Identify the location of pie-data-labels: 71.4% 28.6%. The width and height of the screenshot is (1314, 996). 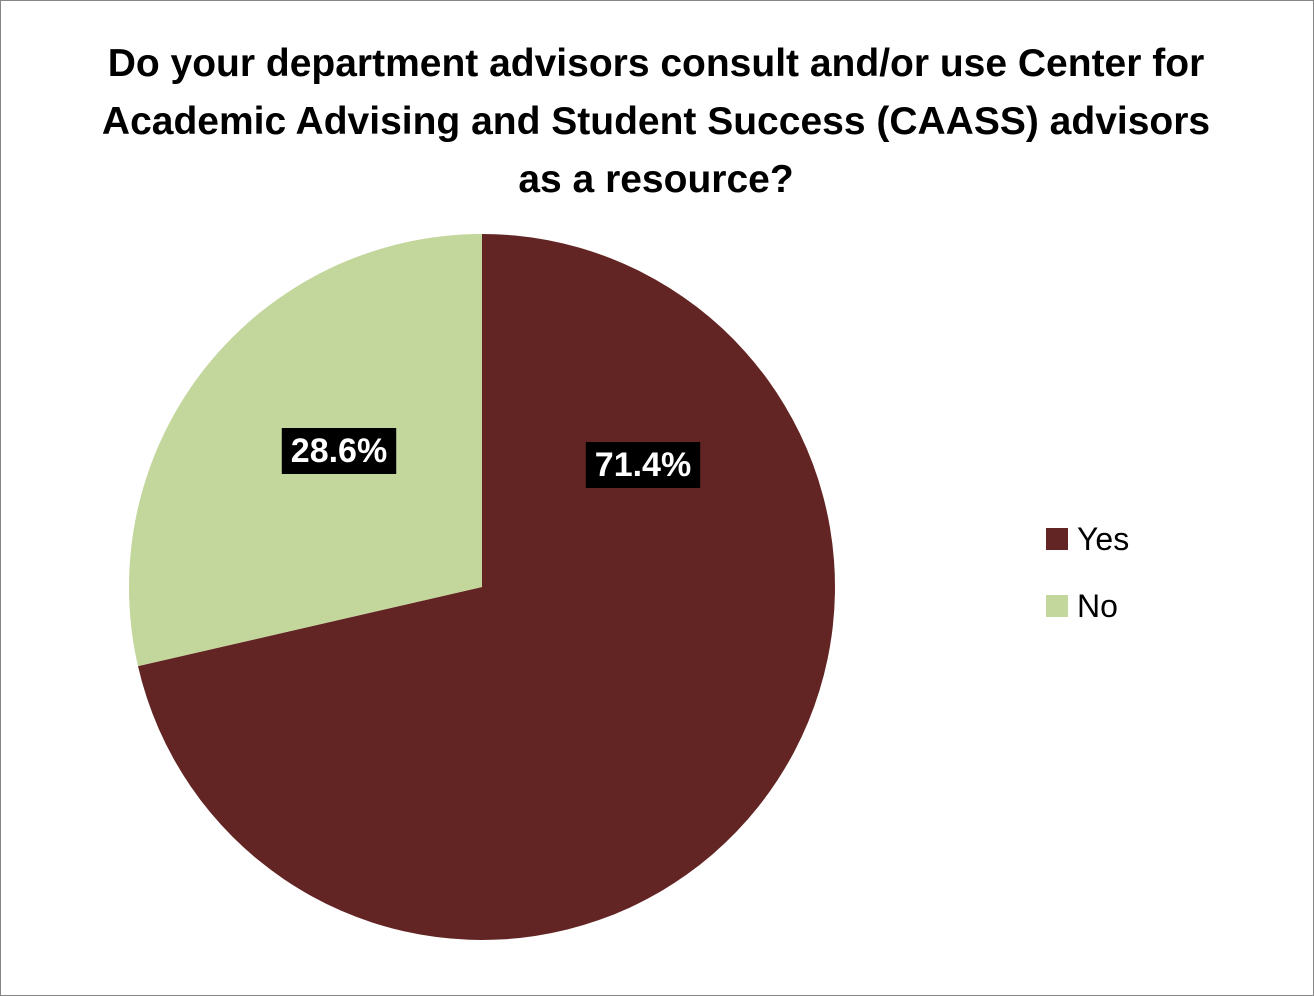
(491, 458).